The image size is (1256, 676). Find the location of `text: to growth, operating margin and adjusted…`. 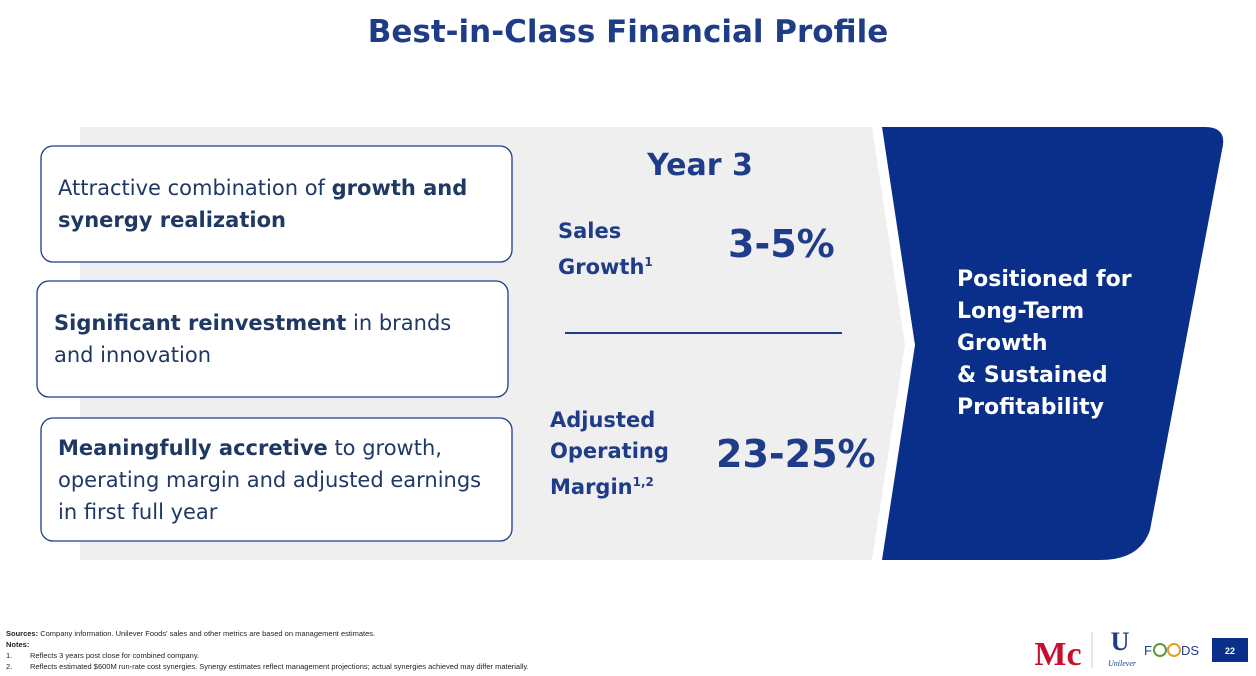

text: to growth, operating margin and adjusted… is located at coordinates (270, 480).